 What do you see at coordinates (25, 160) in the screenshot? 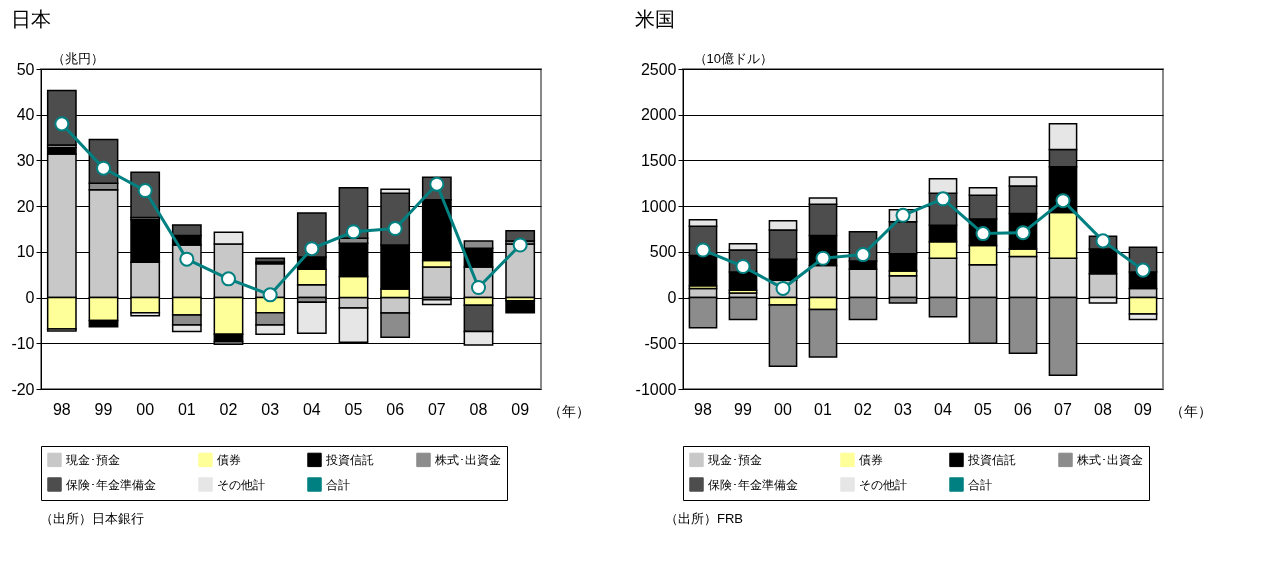
I see `y-tick-label: 30` at bounding box center [25, 160].